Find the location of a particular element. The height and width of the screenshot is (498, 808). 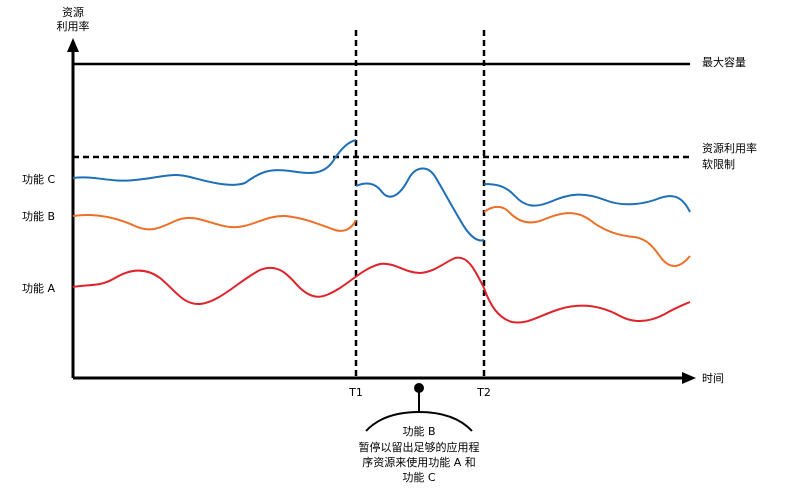

series-a-label: 功能 A is located at coordinates (38, 288).